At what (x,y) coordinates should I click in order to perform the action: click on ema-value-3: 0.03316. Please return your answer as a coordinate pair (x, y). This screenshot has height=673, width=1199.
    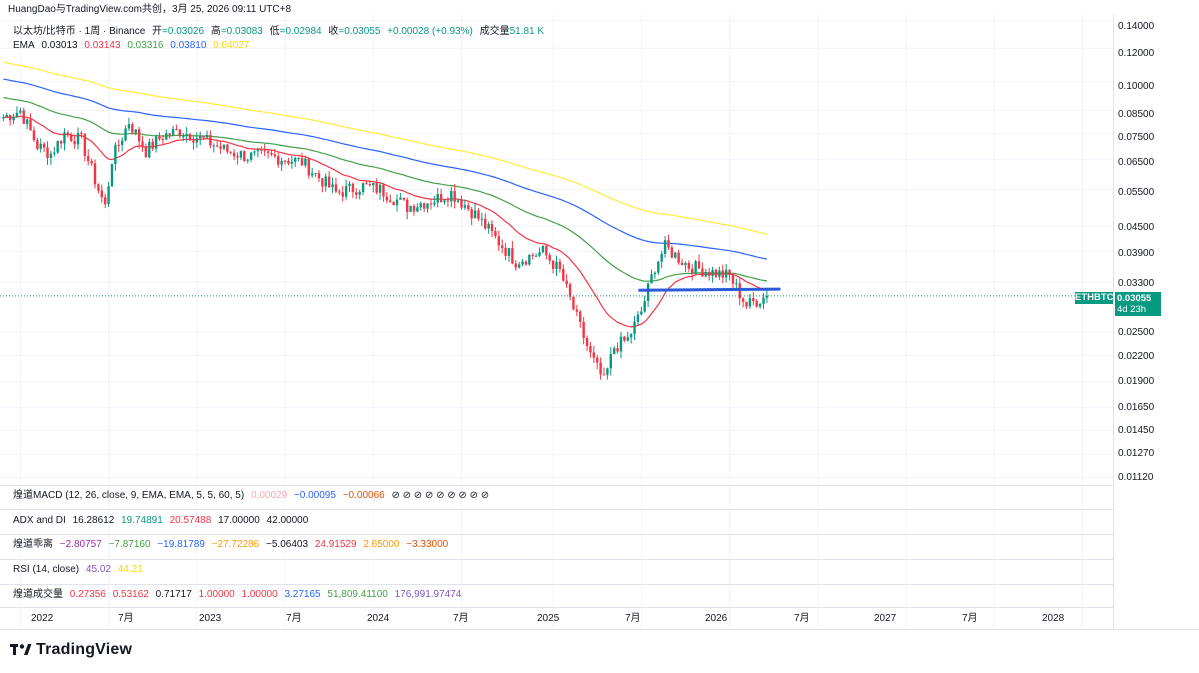
    Looking at the image, I should click on (145, 45).